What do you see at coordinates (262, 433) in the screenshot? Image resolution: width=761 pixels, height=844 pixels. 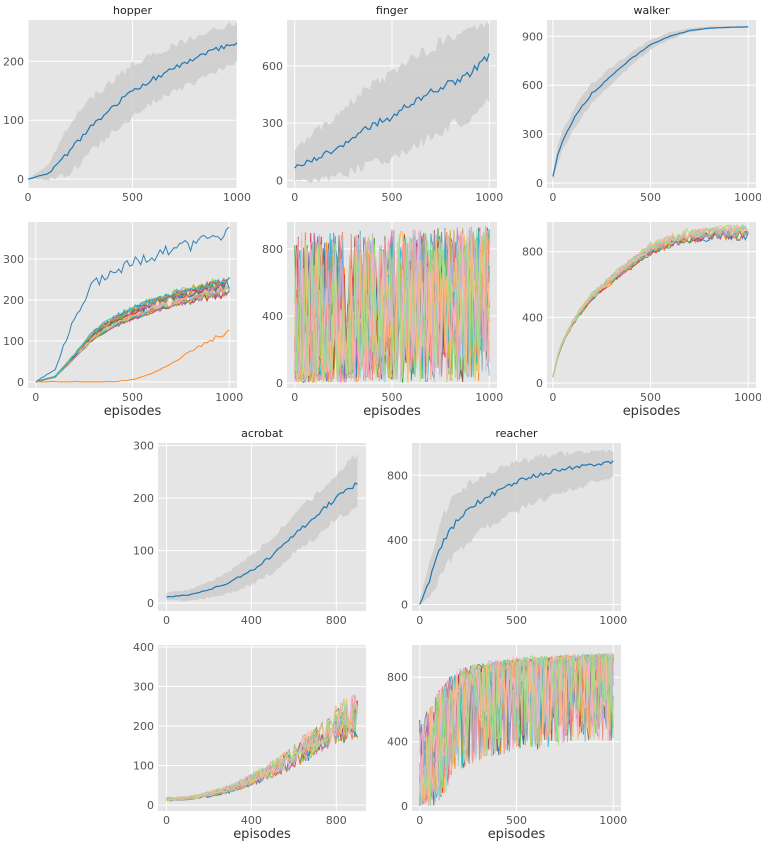 I see `chart-title: acrobat` at bounding box center [262, 433].